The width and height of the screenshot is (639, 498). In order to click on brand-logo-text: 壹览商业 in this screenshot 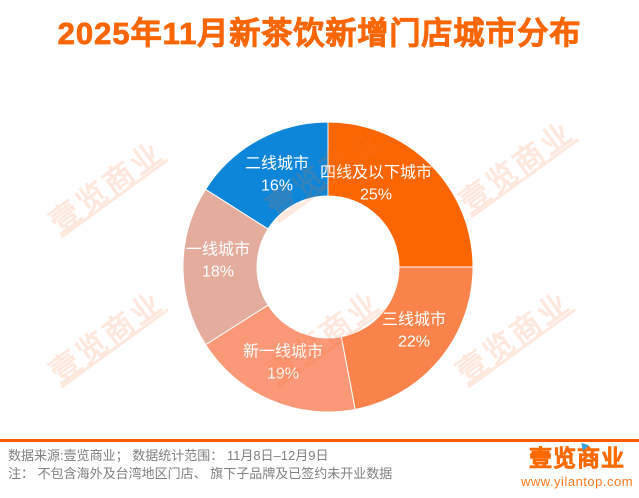, I will do `click(577, 458)`.